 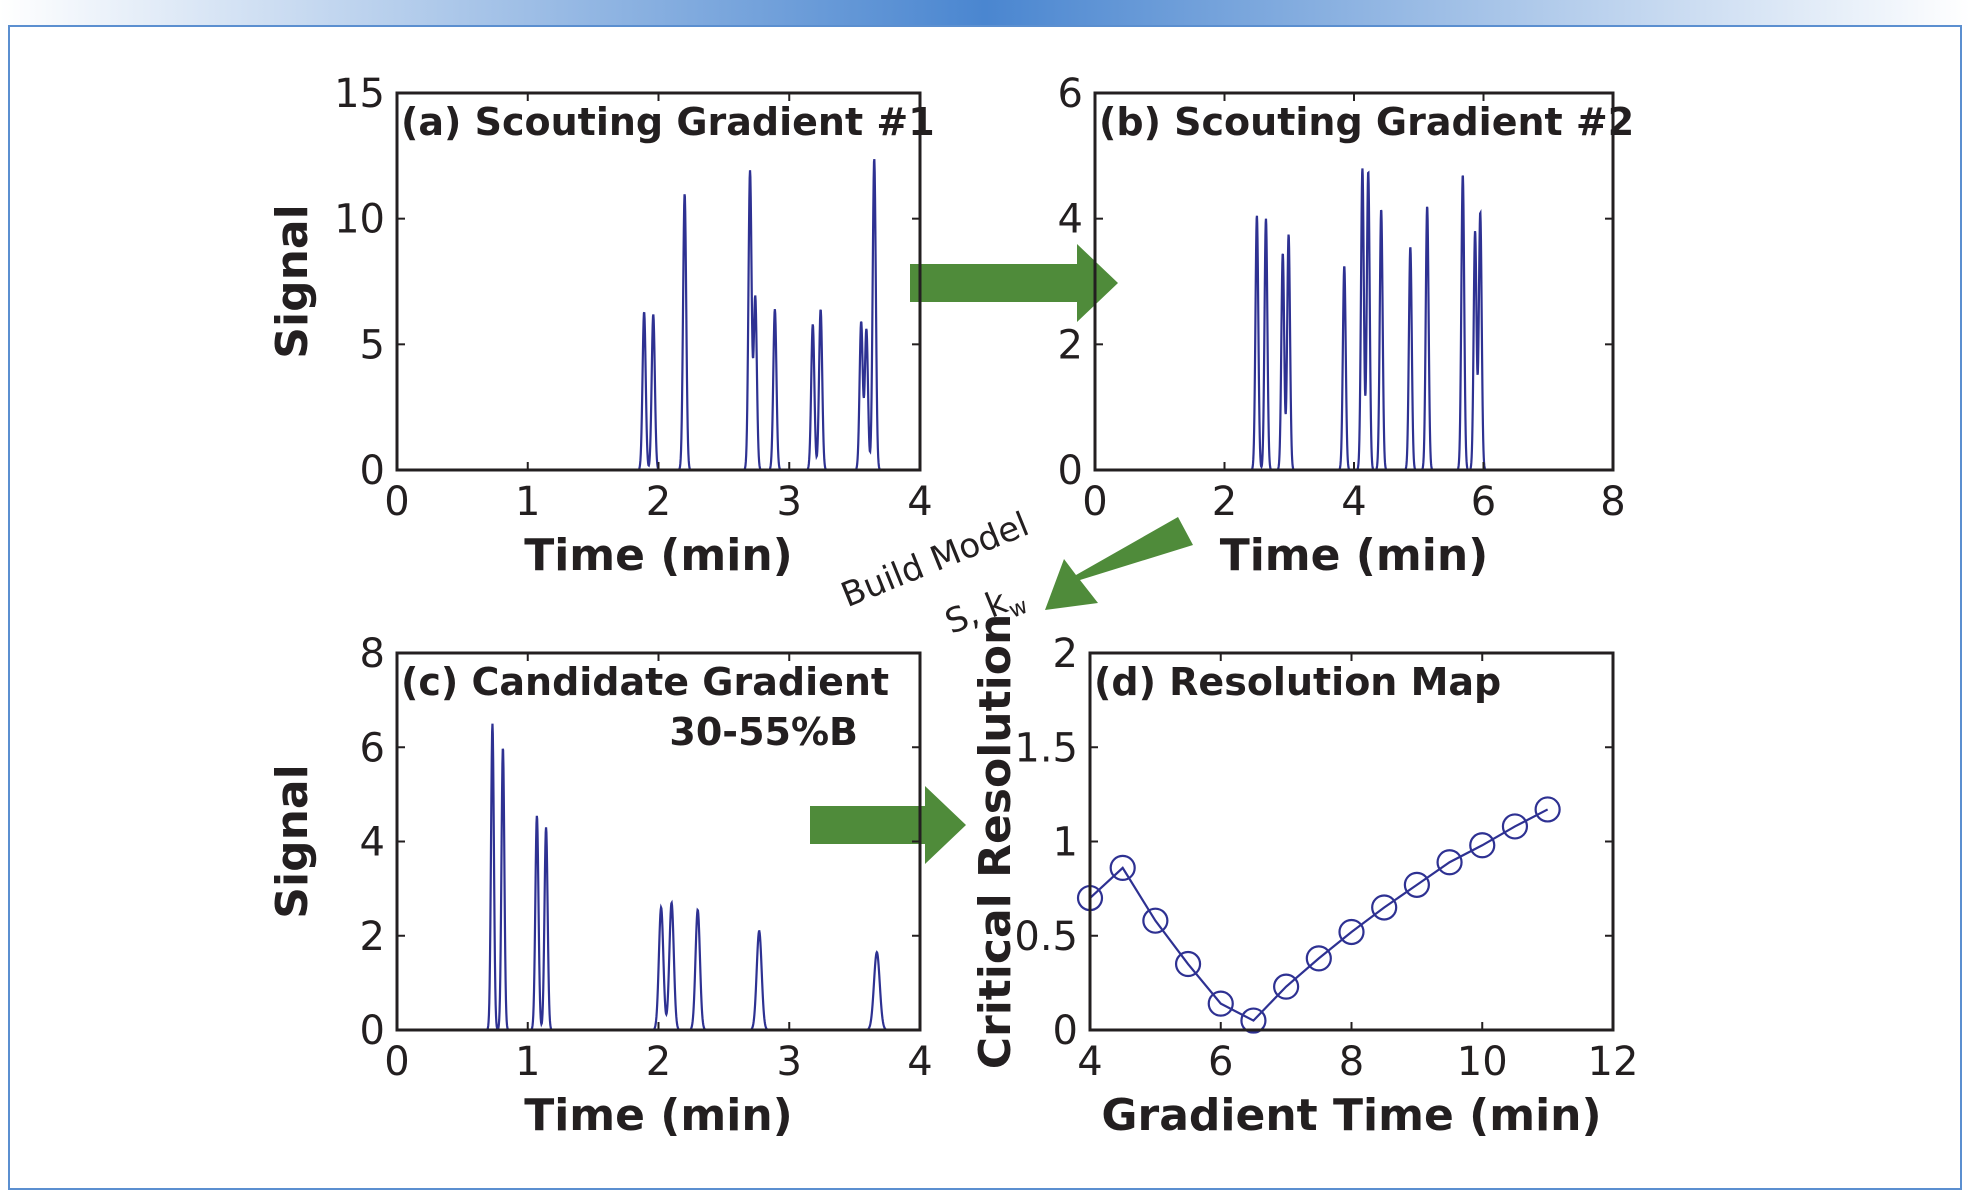 I want to click on top-accent-bar, so click(x=985, y=13).